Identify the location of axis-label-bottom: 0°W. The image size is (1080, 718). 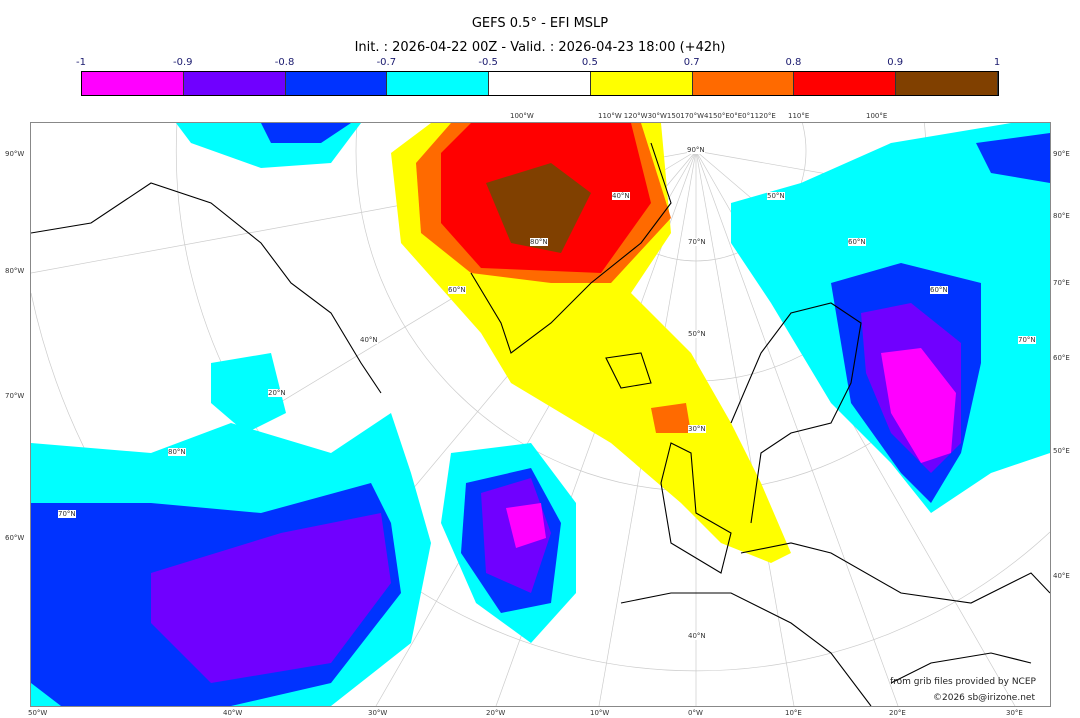
(695, 713).